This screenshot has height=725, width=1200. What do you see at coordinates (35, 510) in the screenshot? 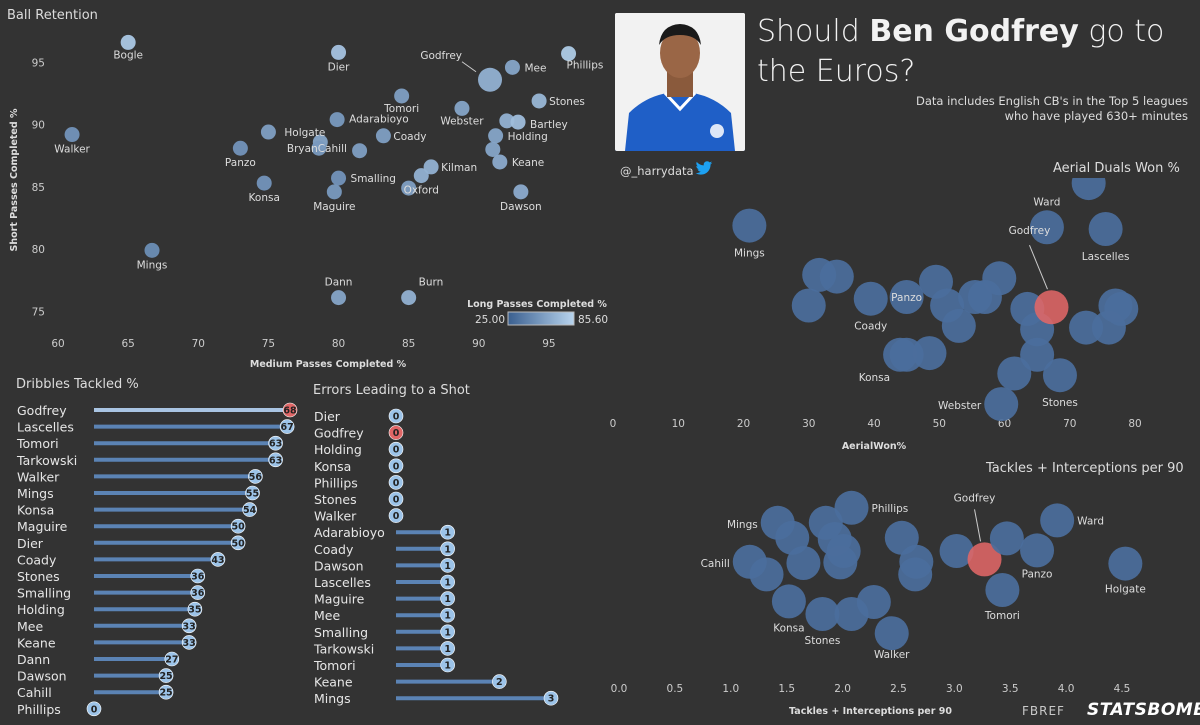
I see `bar-label-konsa: Konsa` at bounding box center [35, 510].